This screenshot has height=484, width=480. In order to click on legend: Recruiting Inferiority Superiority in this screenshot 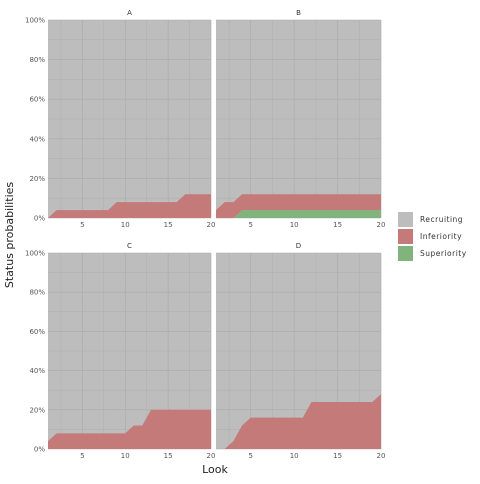, I will do `click(432, 236)`.